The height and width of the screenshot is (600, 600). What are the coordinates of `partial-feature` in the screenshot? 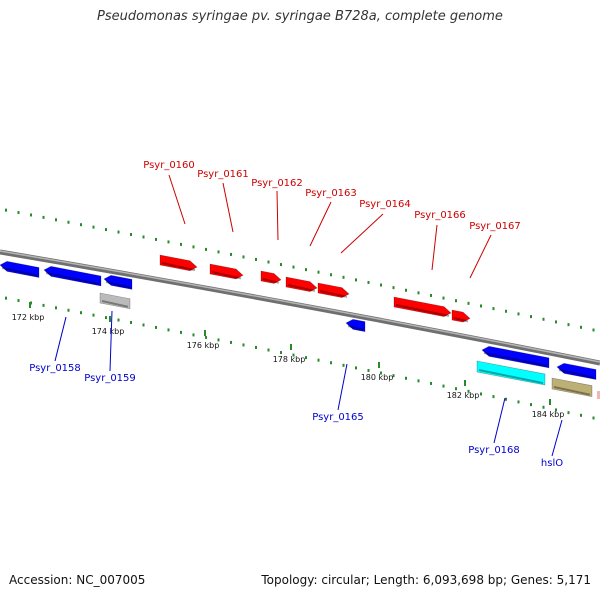 It's located at (598, 395).